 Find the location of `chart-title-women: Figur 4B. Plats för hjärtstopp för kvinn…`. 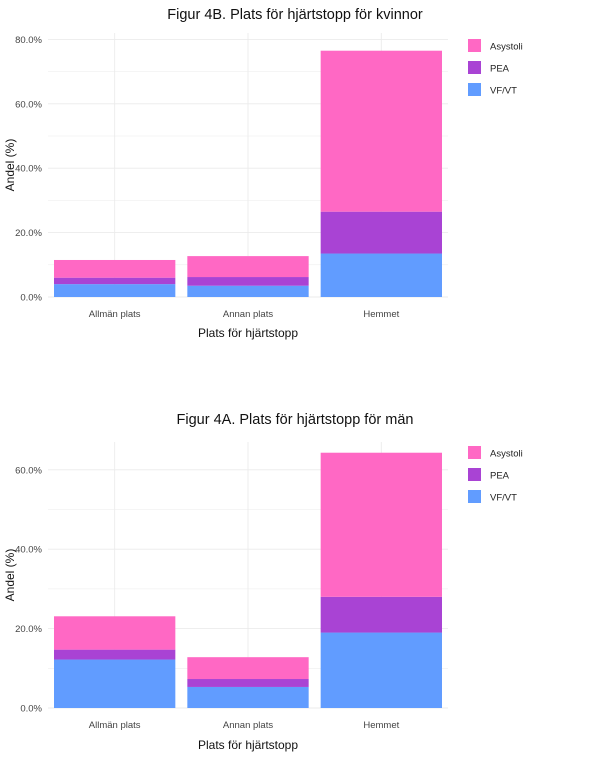

chart-title-women: Figur 4B. Plats för hjärtstopp för kvinn… is located at coordinates (295, 15).